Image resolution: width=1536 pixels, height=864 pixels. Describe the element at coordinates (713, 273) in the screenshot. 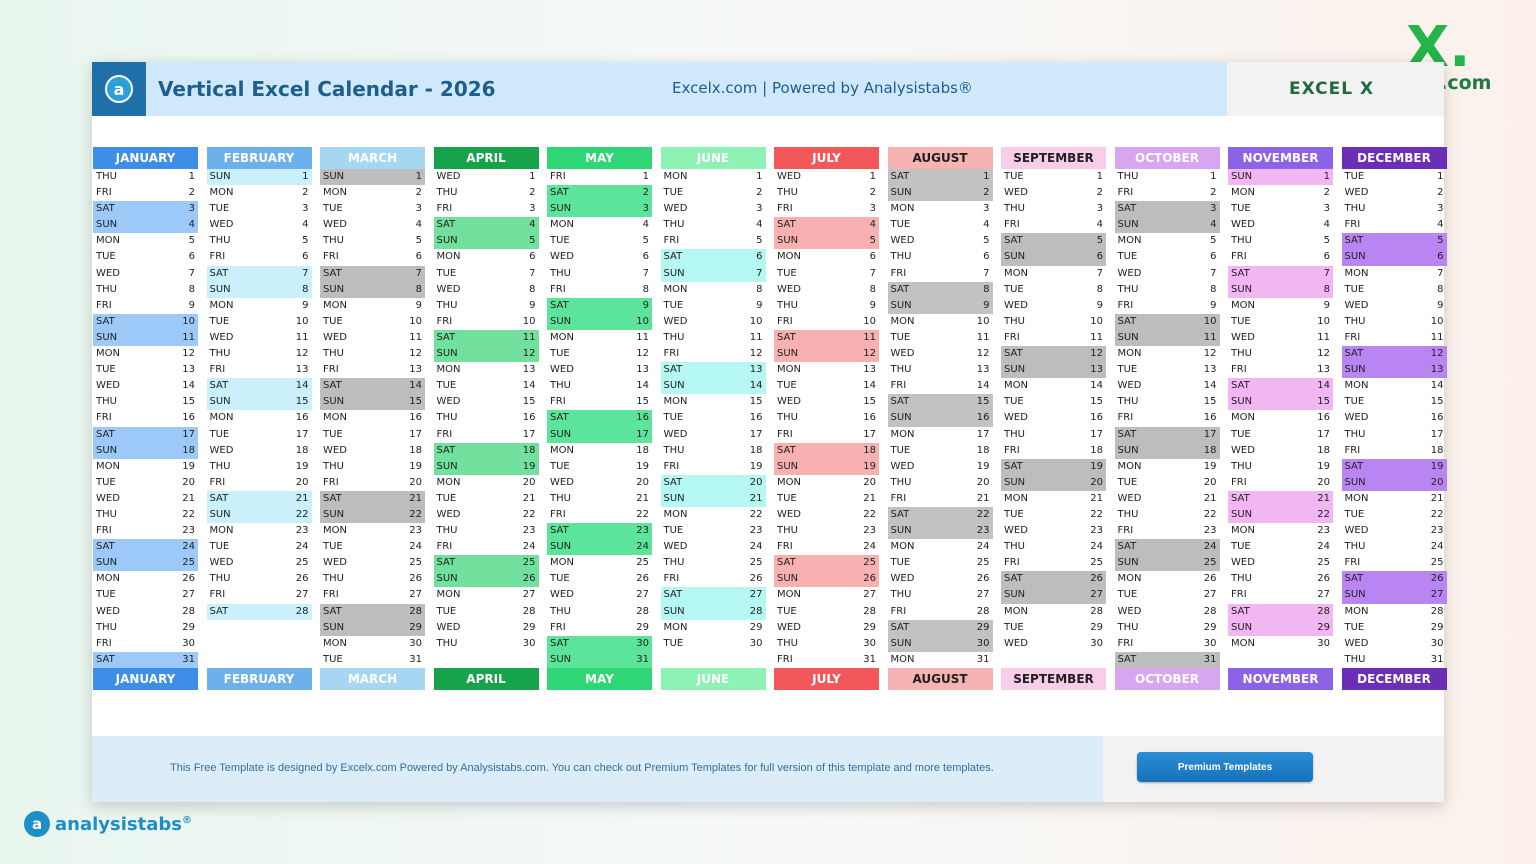

I see `day-row: SUN 7` at that location.